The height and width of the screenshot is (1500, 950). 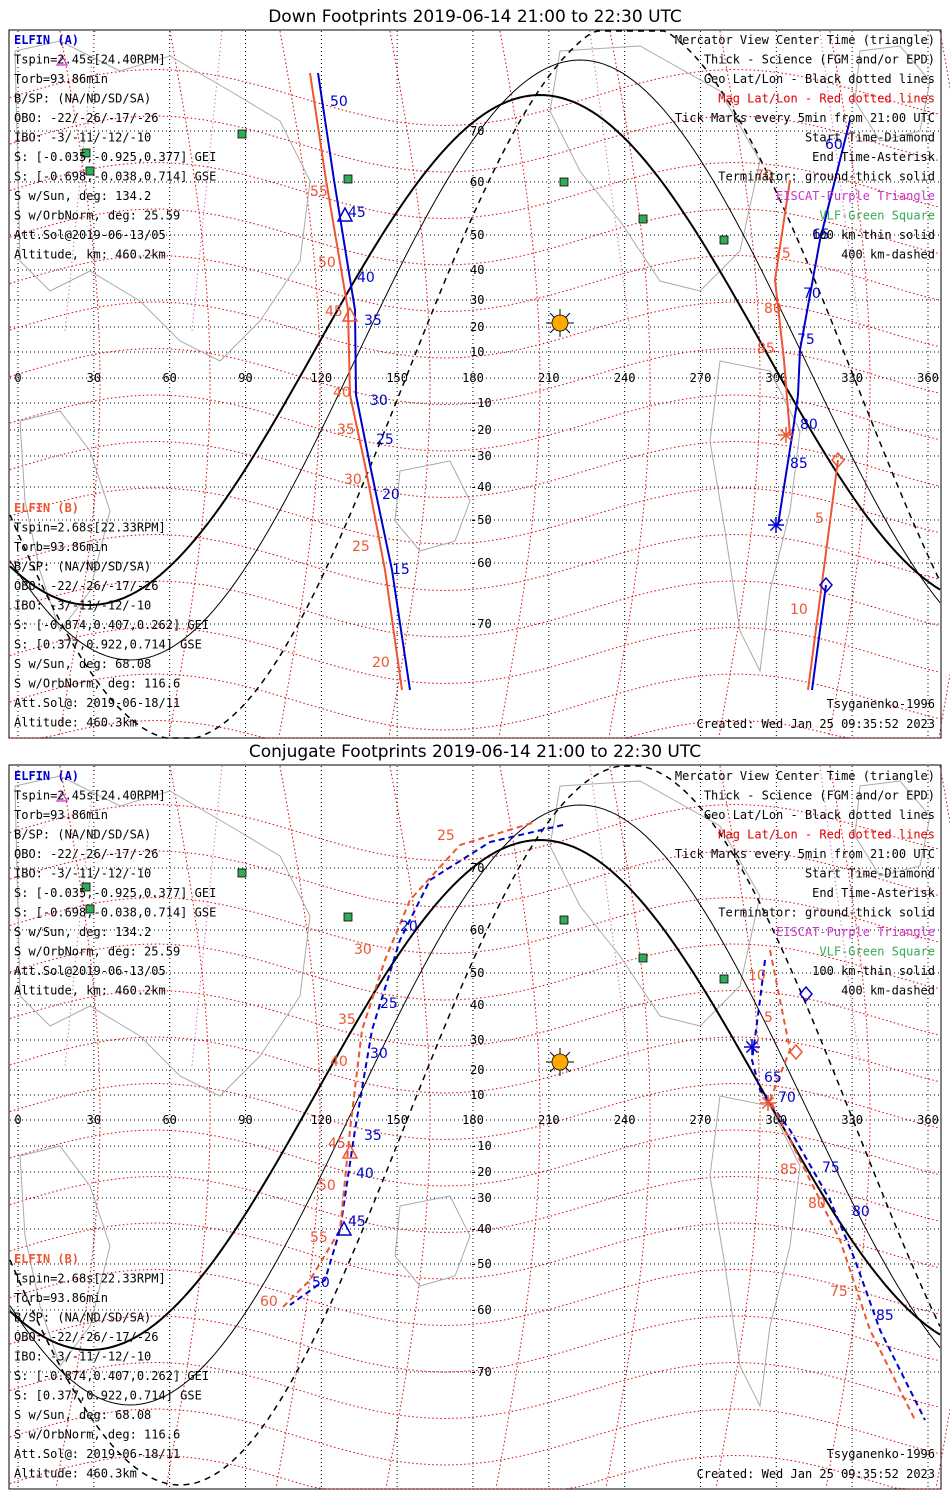 What do you see at coordinates (481, 430) in the screenshot?
I see `lat-tick-label: -20` at bounding box center [481, 430].